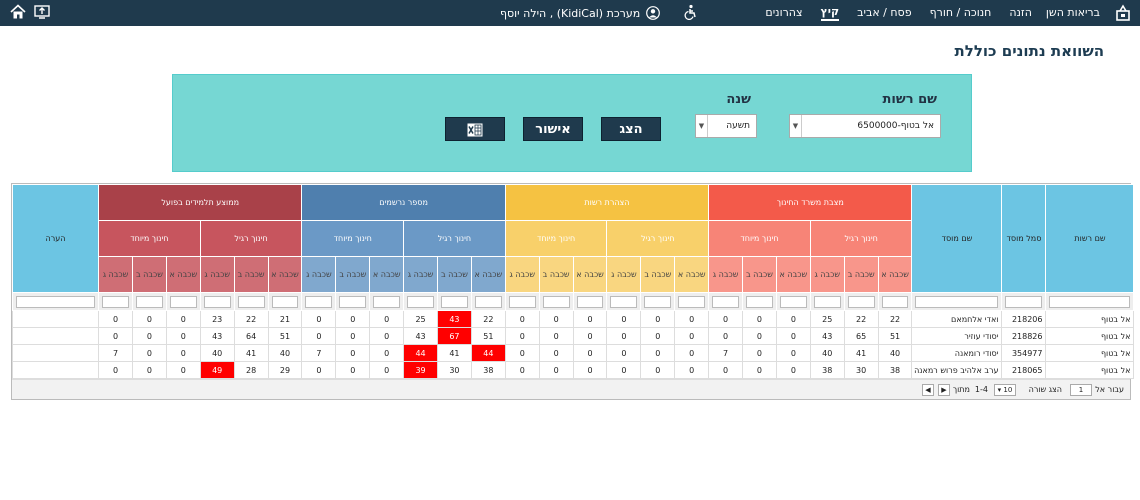 The image size is (1140, 500). Describe the element at coordinates (830, 13) in the screenshot. I see `nav-summer: קיץ` at that location.